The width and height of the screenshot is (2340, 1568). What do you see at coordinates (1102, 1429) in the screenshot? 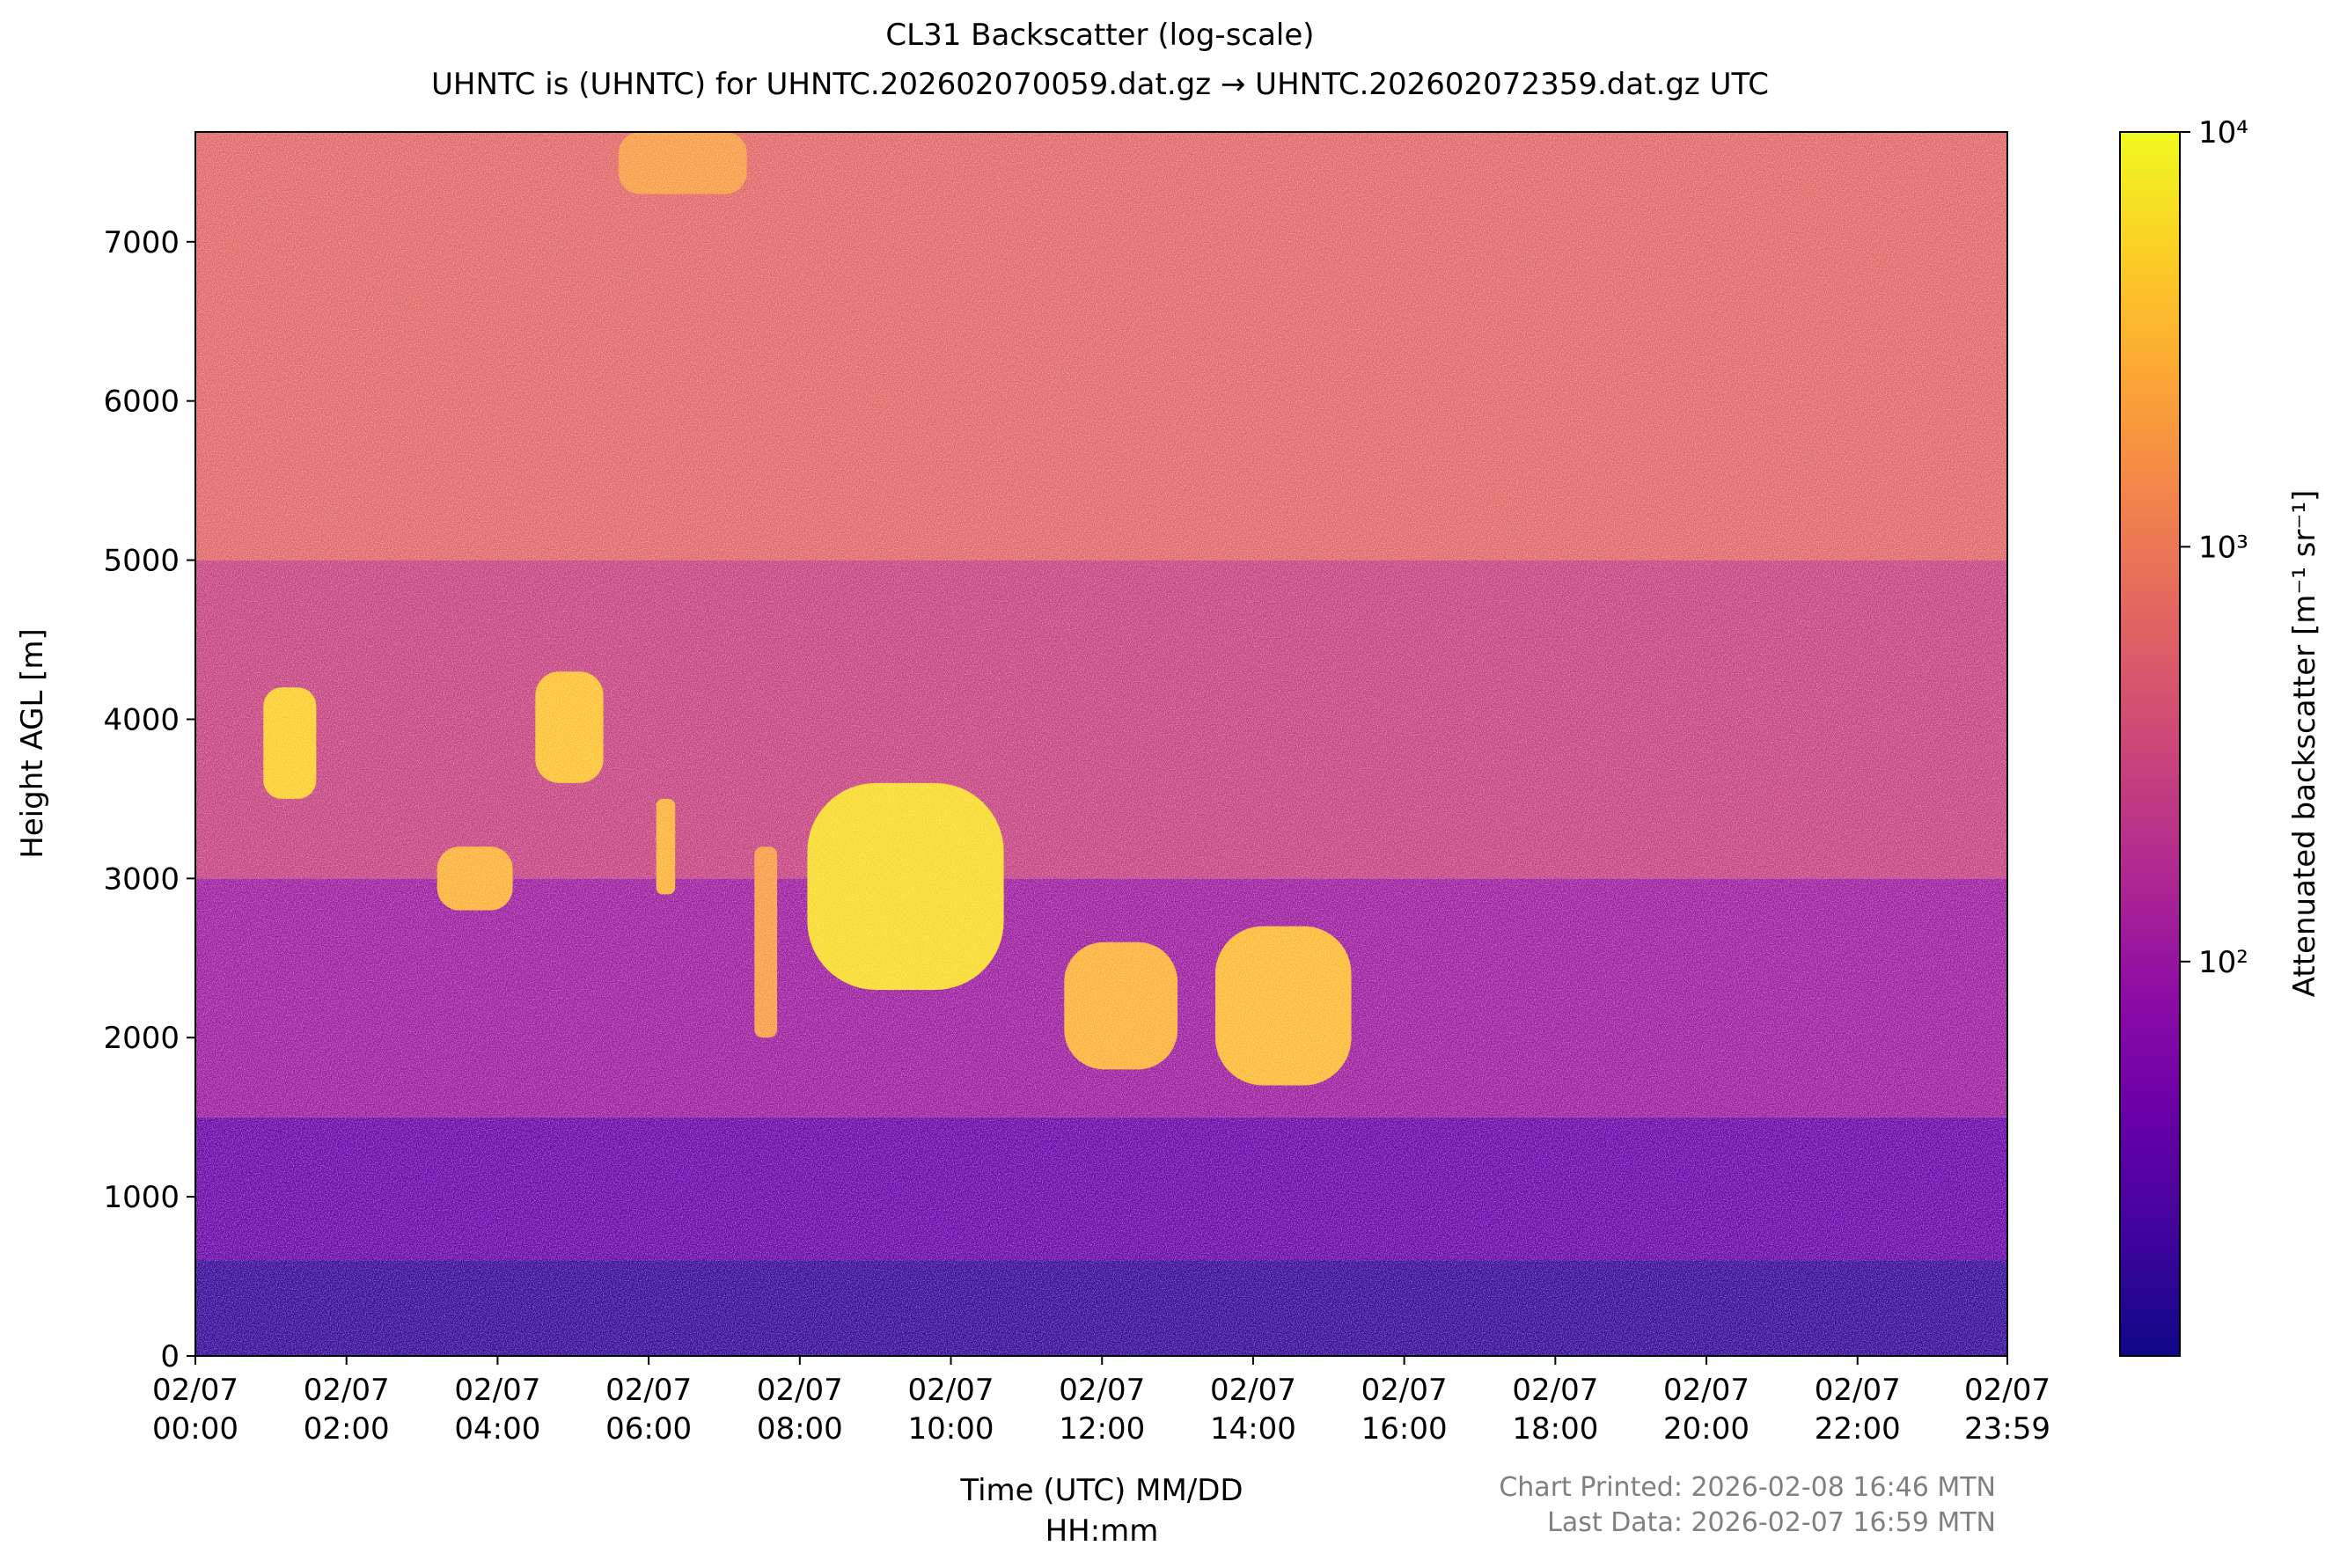
I see `x-tick-label: 12:00` at bounding box center [1102, 1429].